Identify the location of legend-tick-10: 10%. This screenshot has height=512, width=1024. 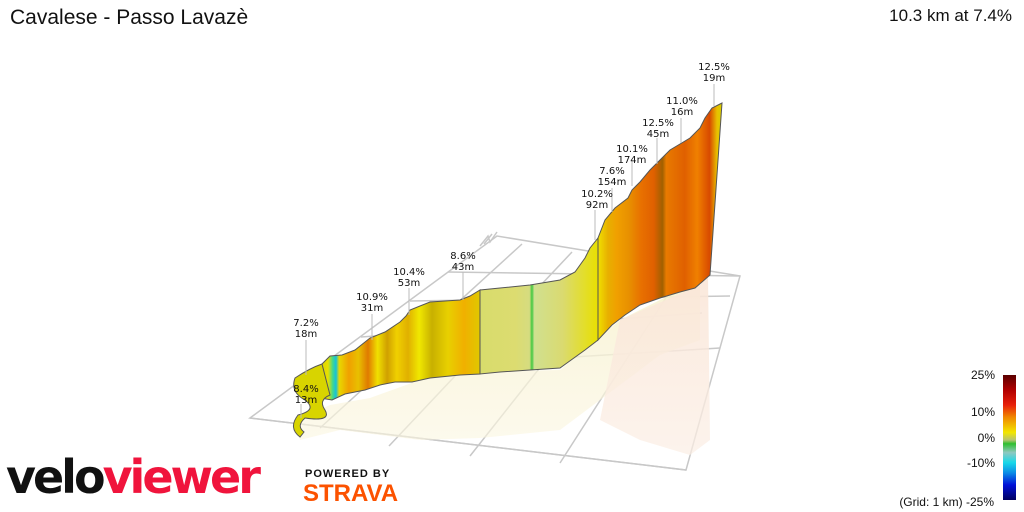
(982, 412).